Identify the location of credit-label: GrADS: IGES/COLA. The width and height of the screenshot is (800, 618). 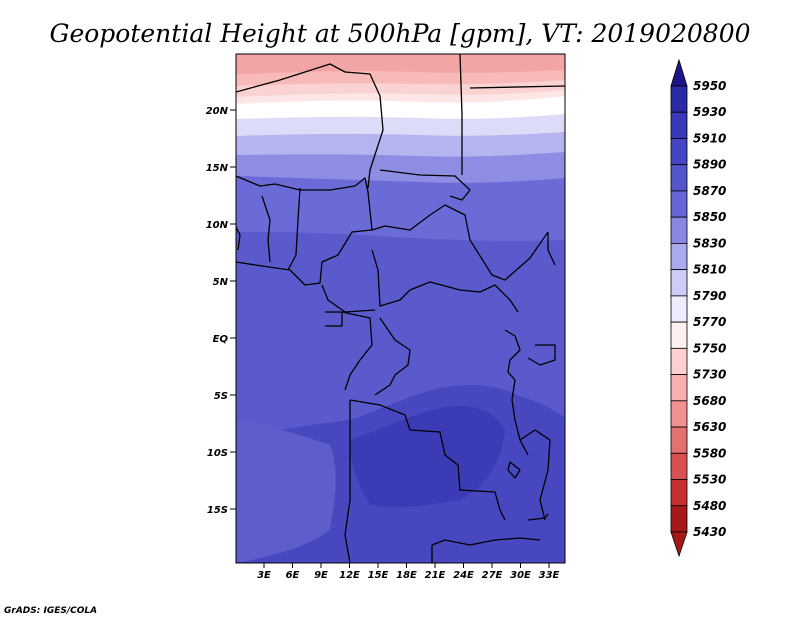
(50, 611).